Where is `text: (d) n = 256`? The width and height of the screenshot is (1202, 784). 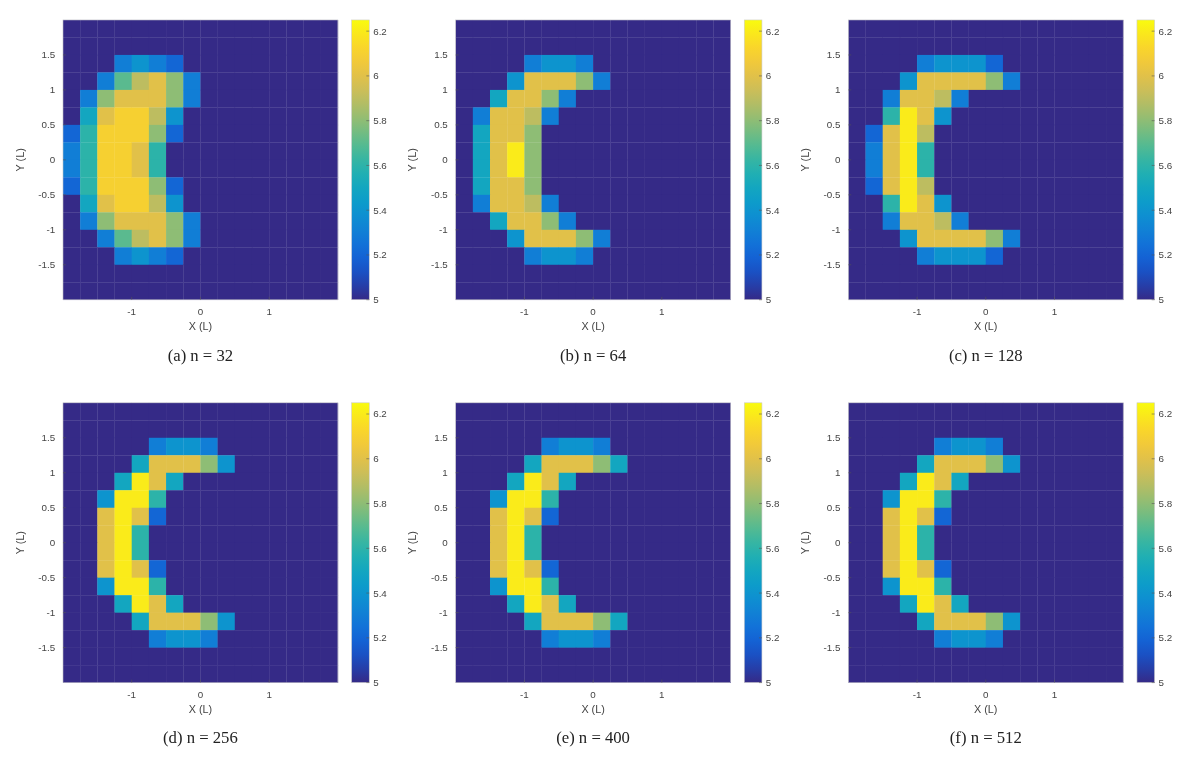
text: (d) n = 256 is located at coordinates (200, 738).